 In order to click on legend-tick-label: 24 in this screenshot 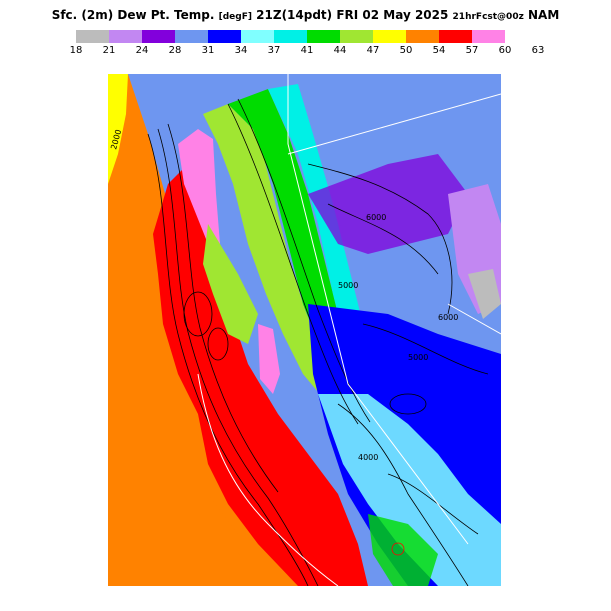, I will do `click(142, 50)`.